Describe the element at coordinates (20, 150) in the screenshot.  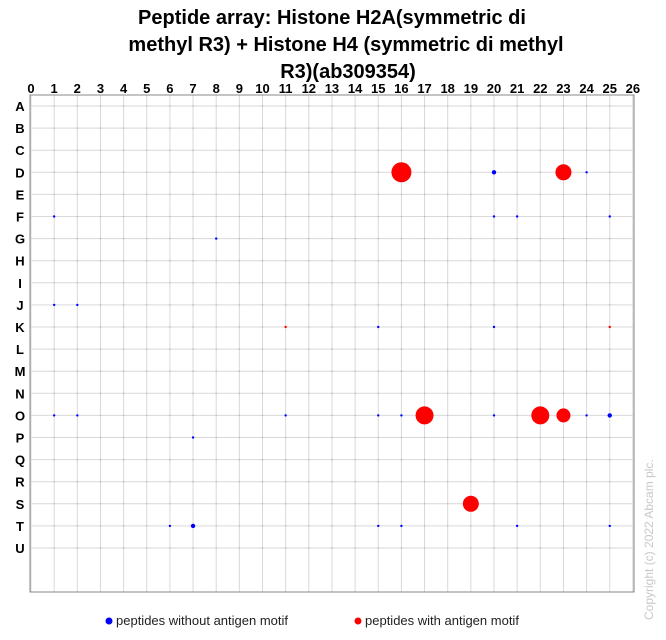
I see `y-tick-label: C` at that location.